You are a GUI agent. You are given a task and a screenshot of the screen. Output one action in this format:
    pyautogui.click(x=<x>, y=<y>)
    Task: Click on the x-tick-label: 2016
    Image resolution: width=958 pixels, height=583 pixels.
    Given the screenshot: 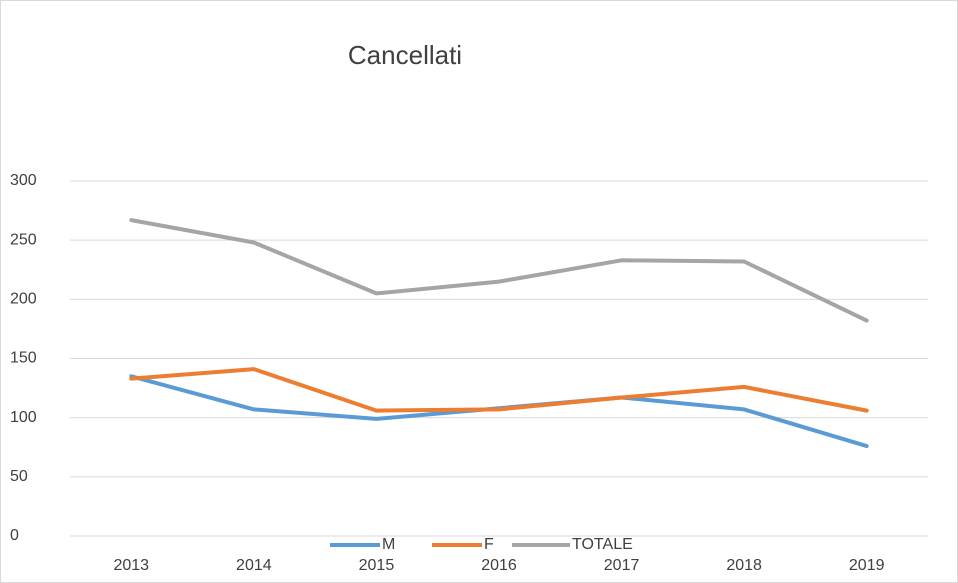 What is the action you would take?
    pyautogui.click(x=499, y=565)
    